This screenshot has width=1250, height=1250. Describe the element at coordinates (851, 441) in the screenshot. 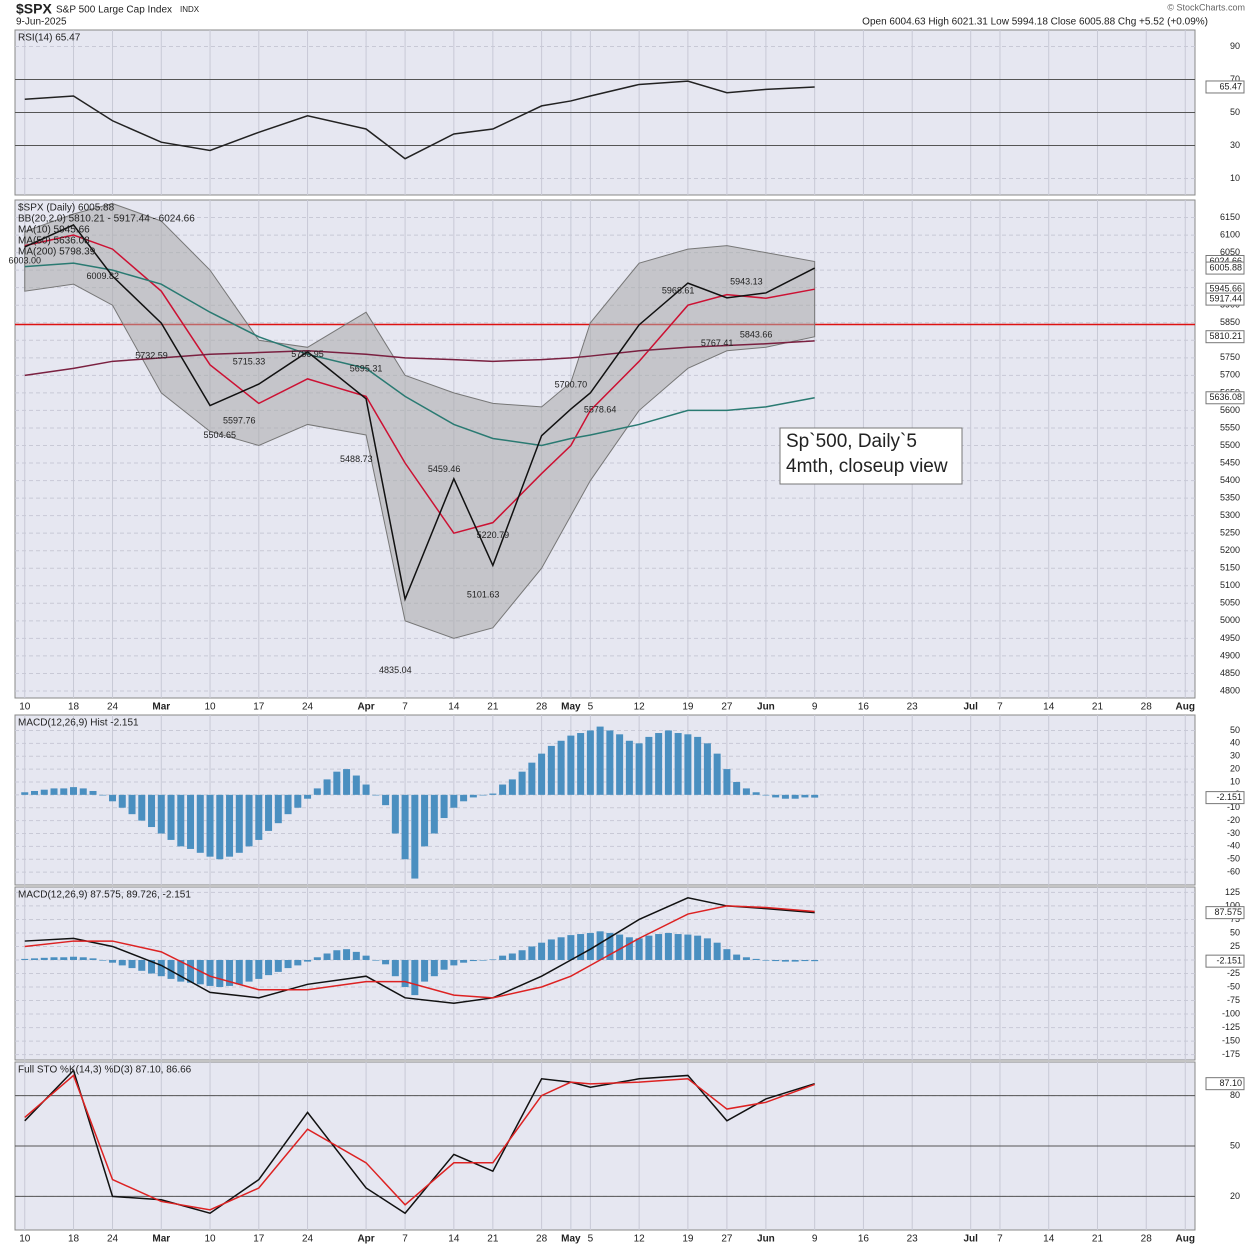

I see `note-text: Sp`500, Daily`5` at that location.